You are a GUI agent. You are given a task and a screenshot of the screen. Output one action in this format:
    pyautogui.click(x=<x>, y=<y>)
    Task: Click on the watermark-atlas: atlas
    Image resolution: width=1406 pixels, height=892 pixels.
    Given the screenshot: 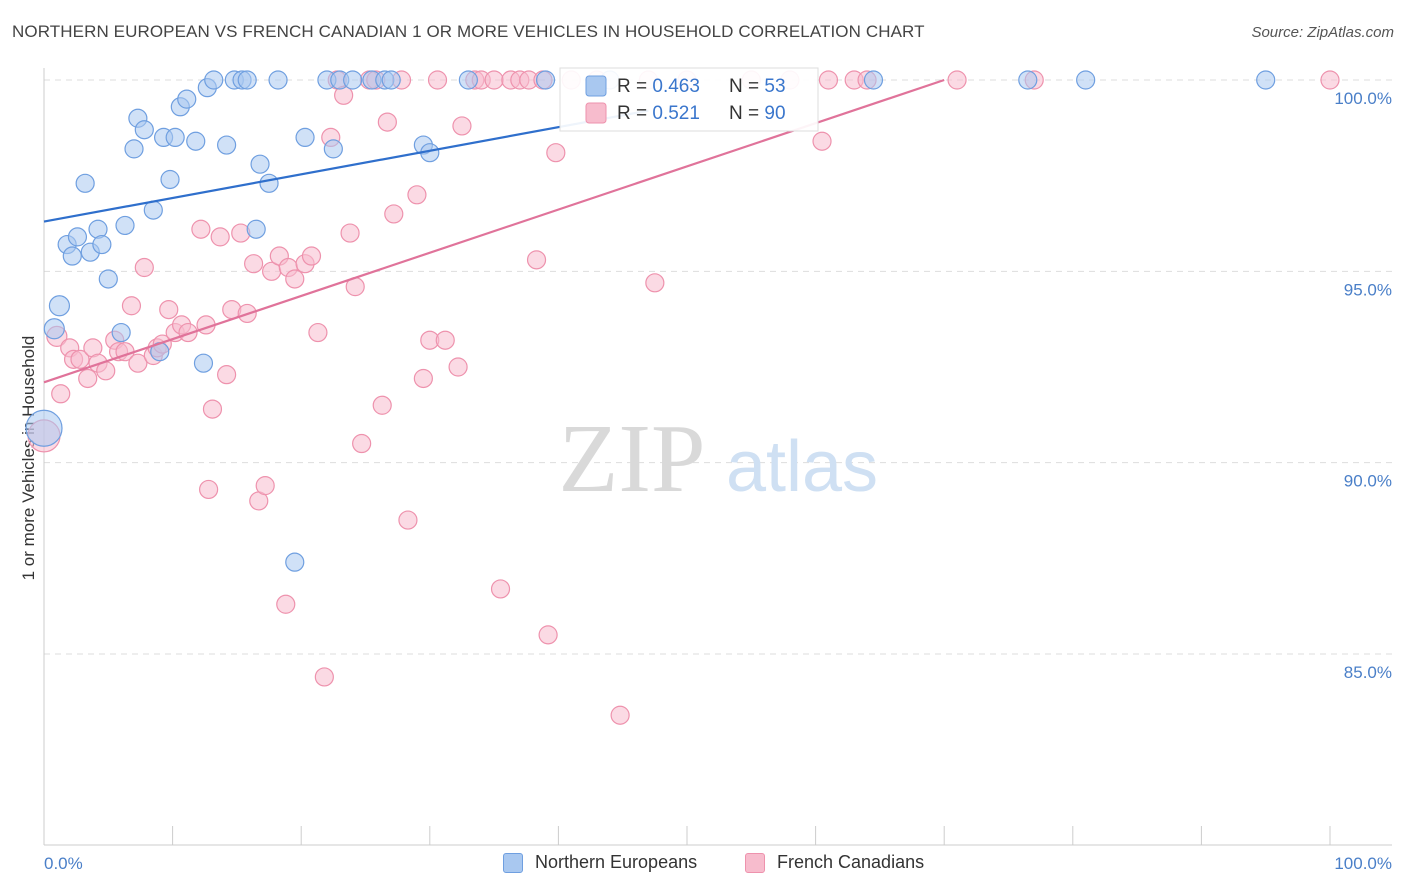 What is the action you would take?
    pyautogui.click(x=802, y=467)
    